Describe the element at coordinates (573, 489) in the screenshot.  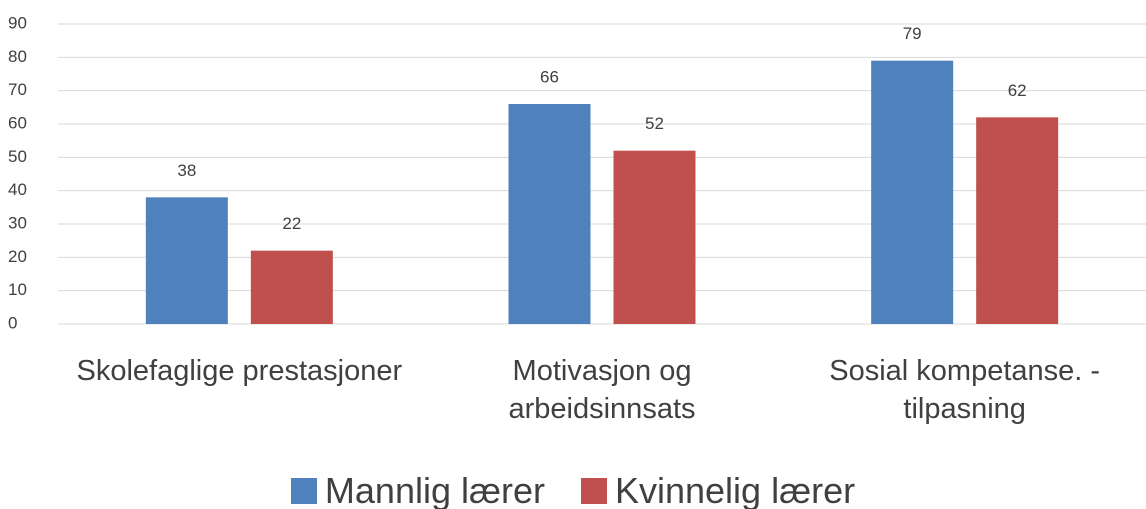
I see `legend: Mannlig lærer Kvinnelig lærer` at that location.